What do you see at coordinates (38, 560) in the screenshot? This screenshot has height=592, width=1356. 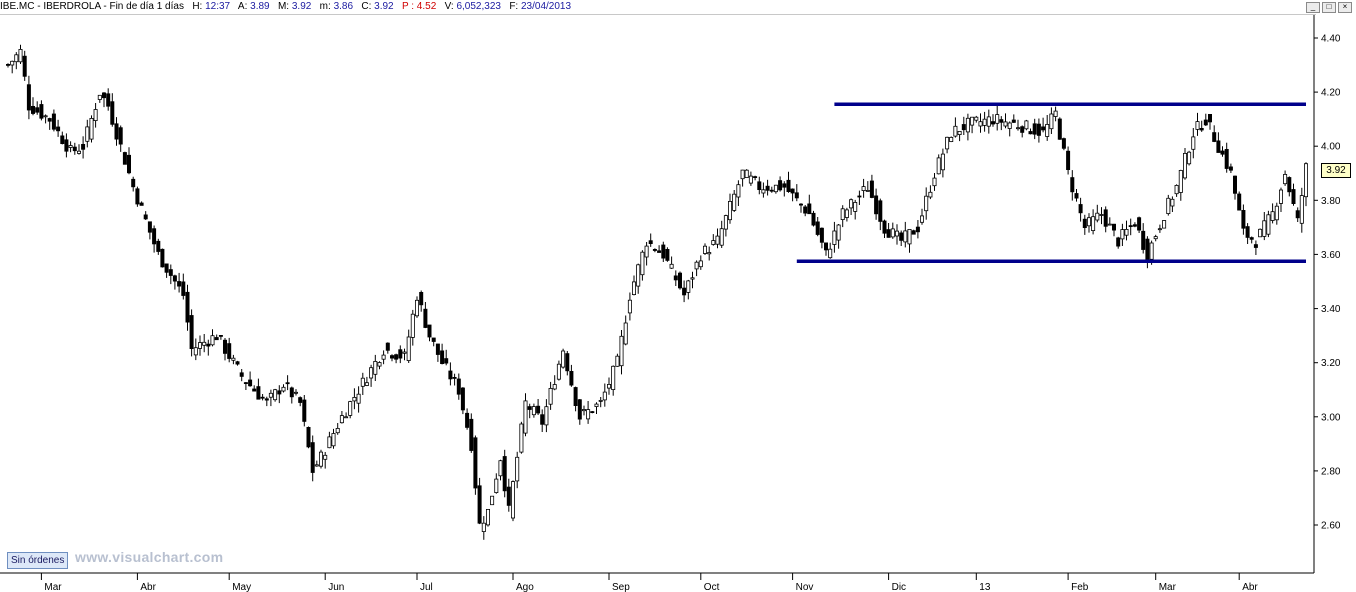 I see `orders-badge: Sin órdenes` at bounding box center [38, 560].